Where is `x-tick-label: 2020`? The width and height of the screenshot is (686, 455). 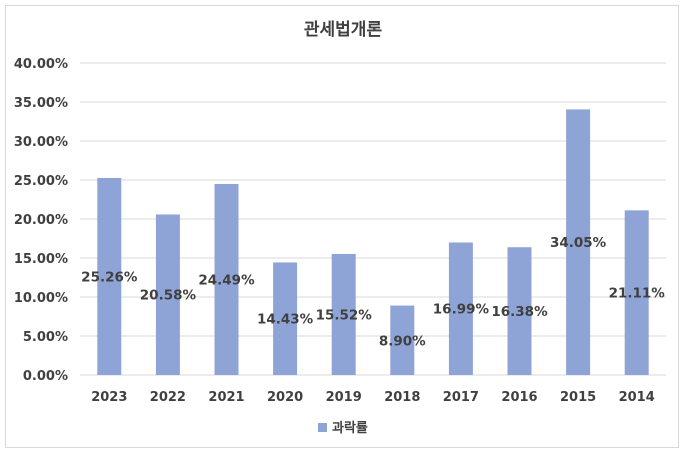 x-tick-label: 2020 is located at coordinates (285, 397).